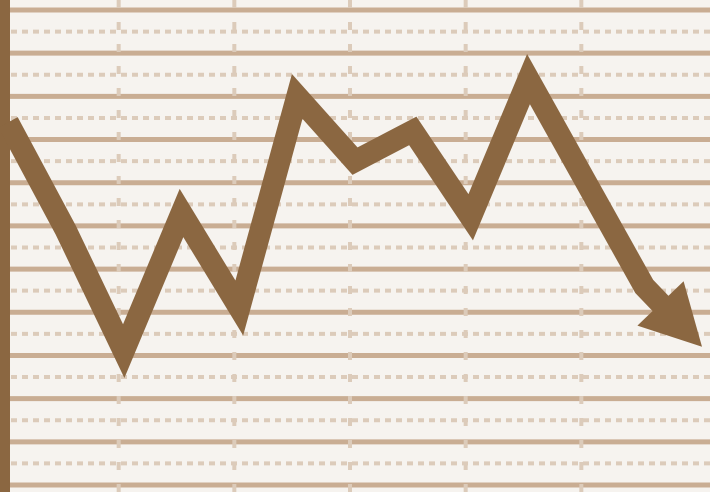 The height and width of the screenshot is (492, 710). Describe the element at coordinates (669, 314) in the screenshot. I see `arrow-head-icon` at that location.